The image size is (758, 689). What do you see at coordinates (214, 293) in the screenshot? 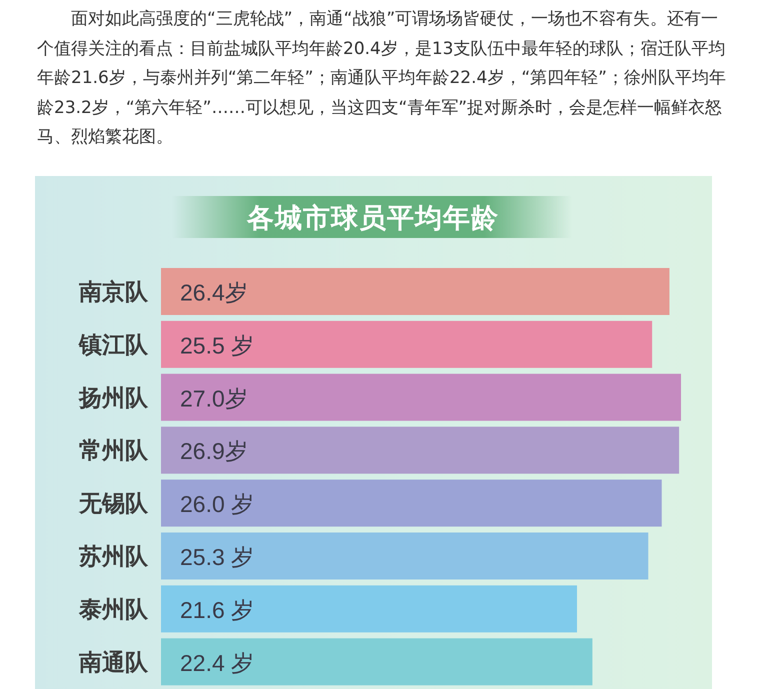
I see `data-label: 26.4岁` at bounding box center [214, 293].